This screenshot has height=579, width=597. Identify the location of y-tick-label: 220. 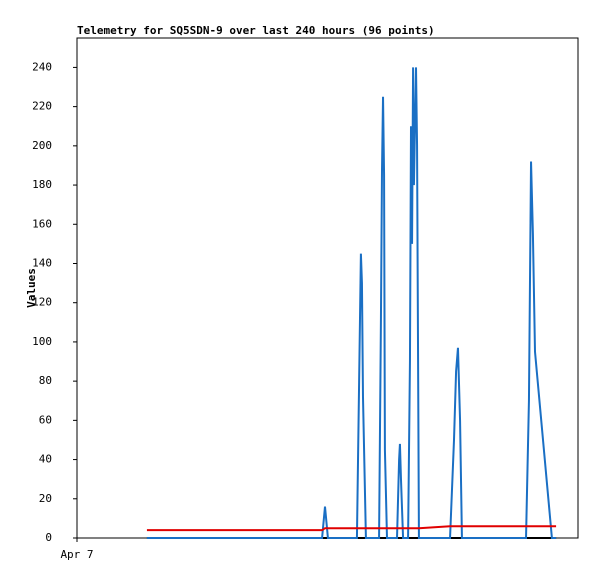
(42, 106).